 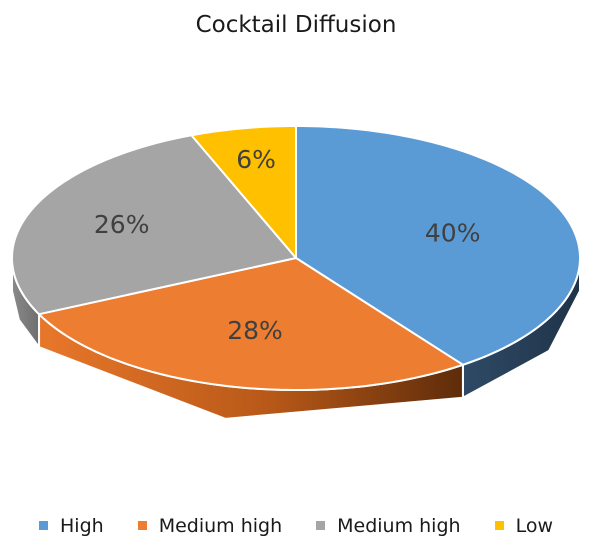 What do you see at coordinates (122, 224) in the screenshot?
I see `slice-value-label: 26%` at bounding box center [122, 224].